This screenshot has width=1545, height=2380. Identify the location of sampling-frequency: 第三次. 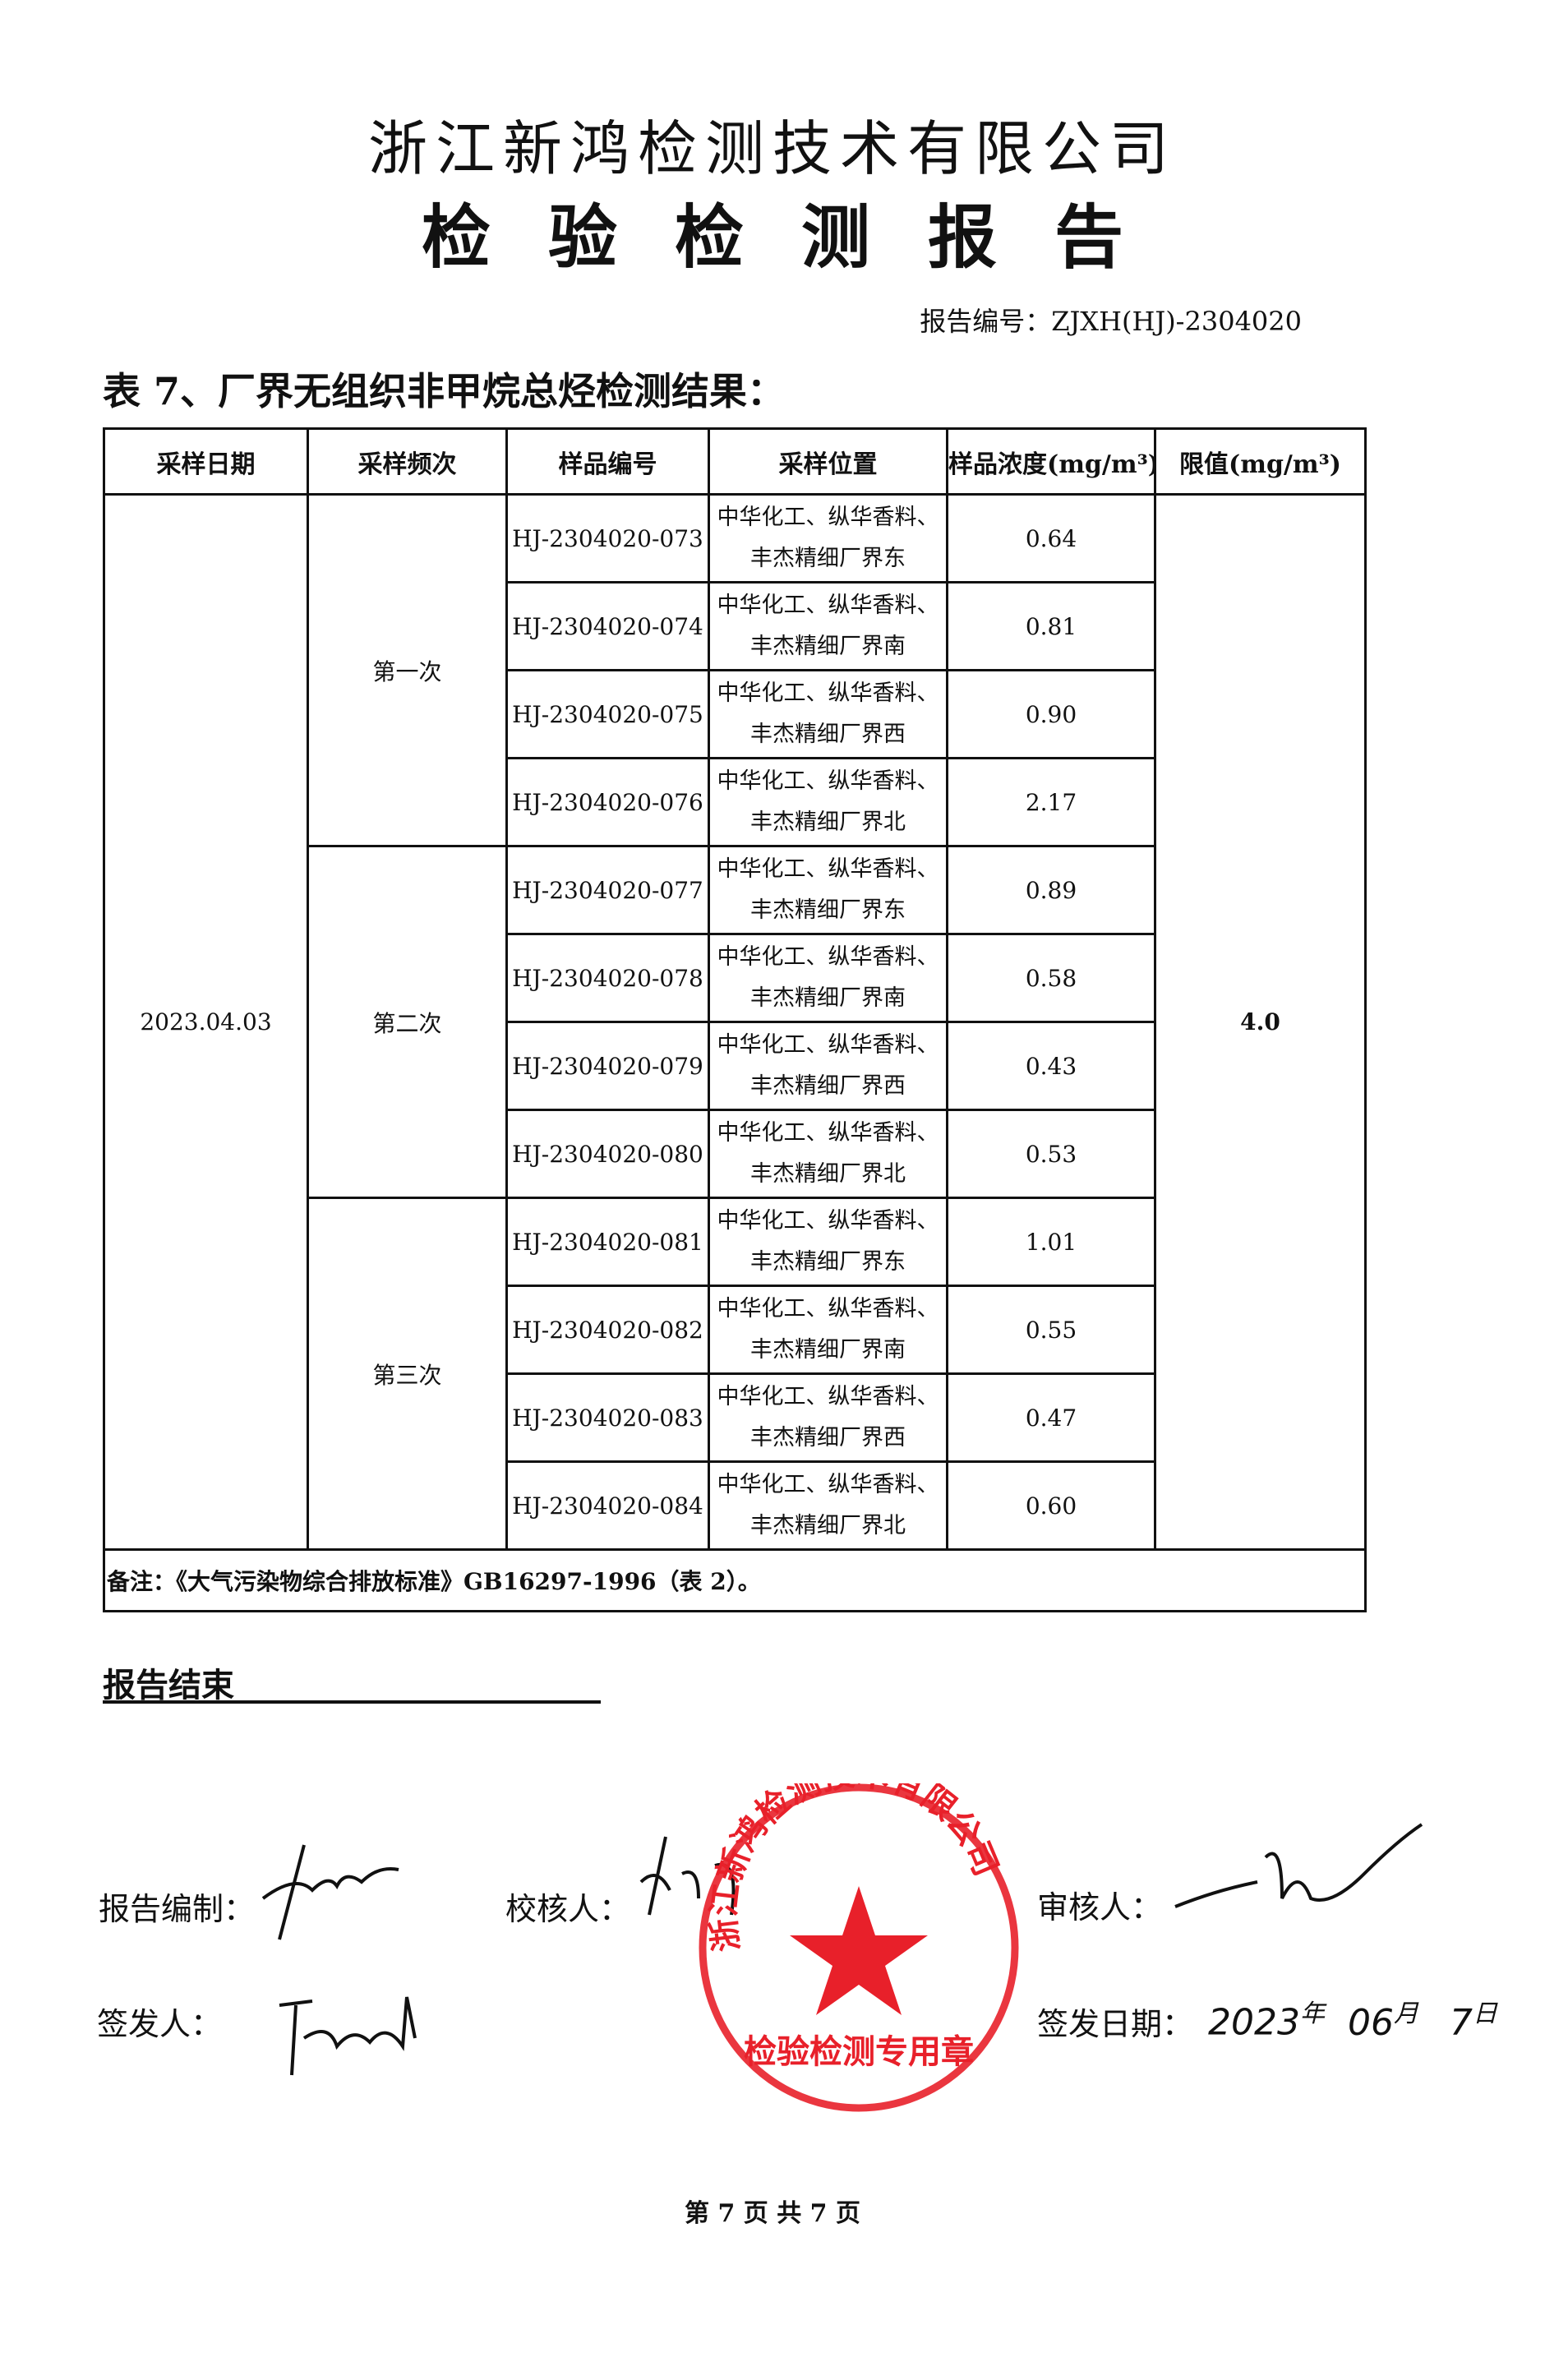
(407, 1374).